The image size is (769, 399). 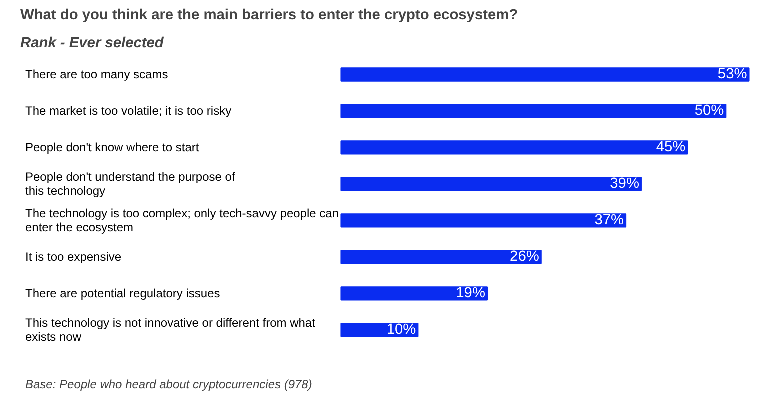 What do you see at coordinates (401, 330) in the screenshot?
I see `data-label: 10%` at bounding box center [401, 330].